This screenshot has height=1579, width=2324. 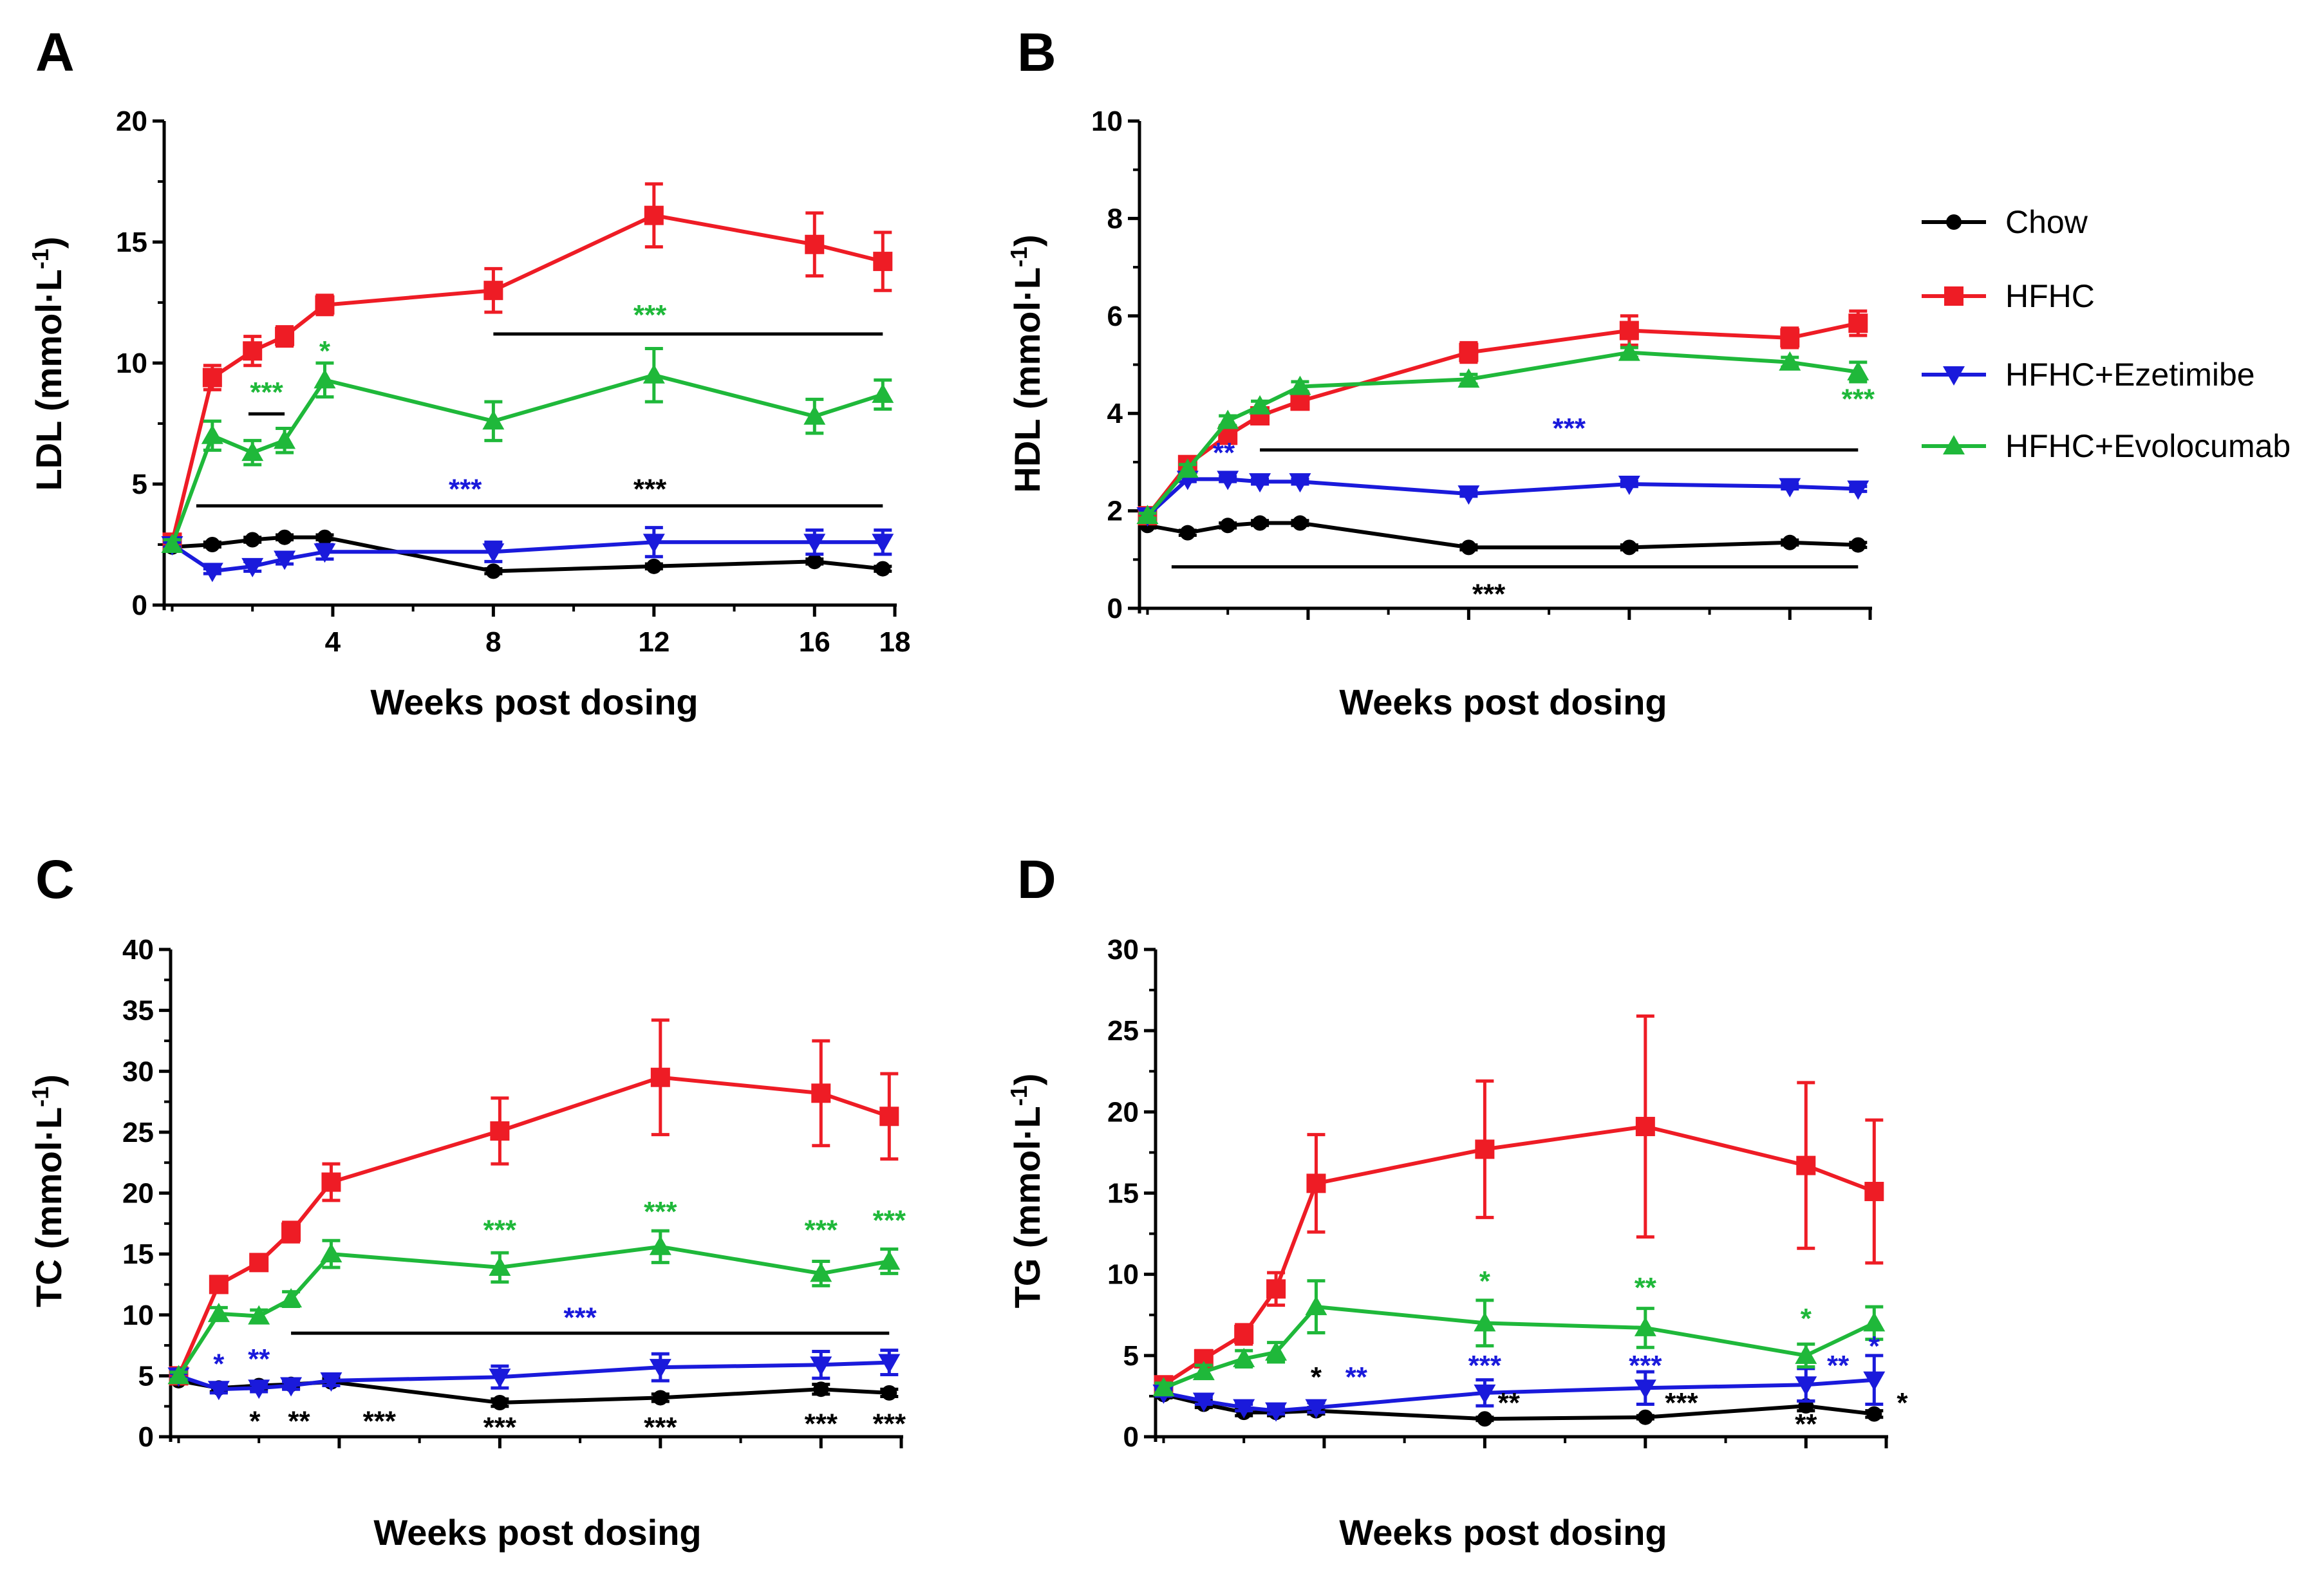 I want to click on panel-a-y-tick-label: 0, so click(x=139, y=605).